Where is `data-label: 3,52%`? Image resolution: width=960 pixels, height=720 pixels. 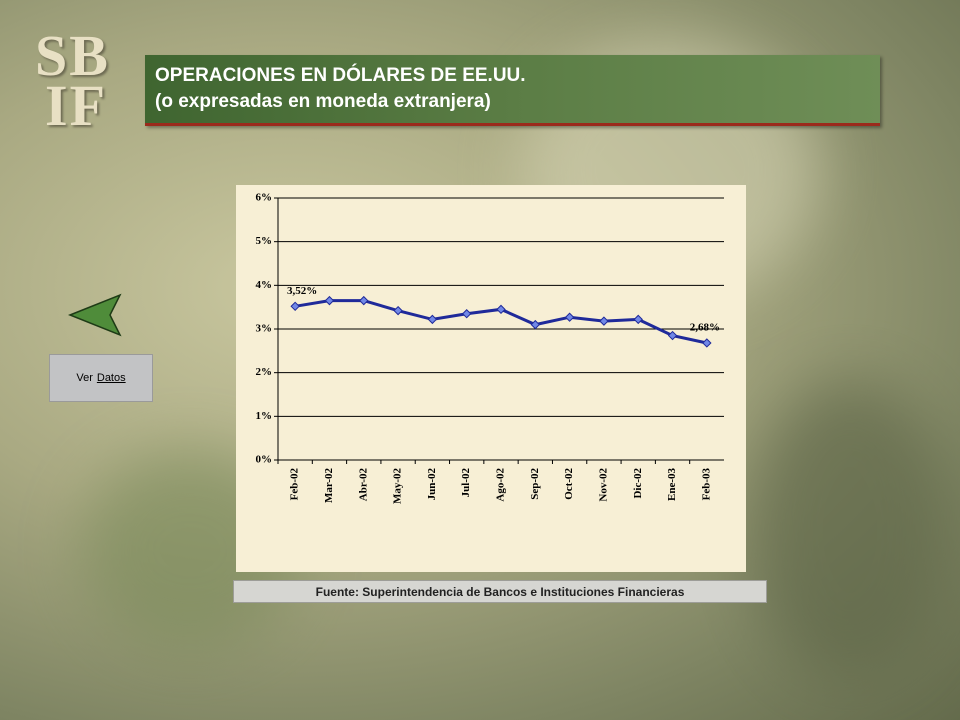 data-label: 3,52% is located at coordinates (302, 291).